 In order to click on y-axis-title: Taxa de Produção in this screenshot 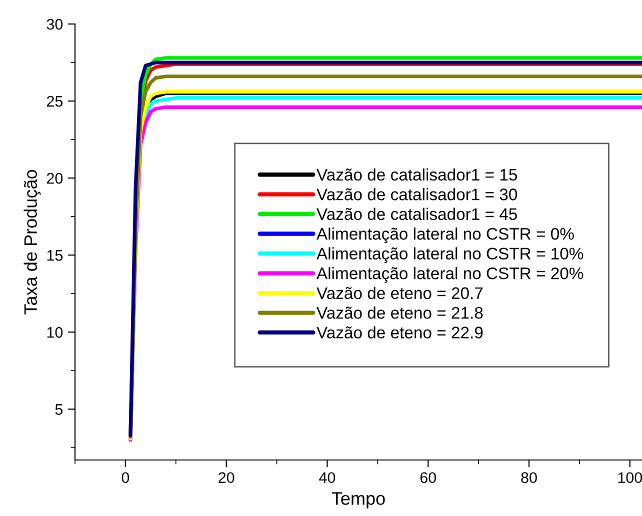, I will do `click(32, 242)`.